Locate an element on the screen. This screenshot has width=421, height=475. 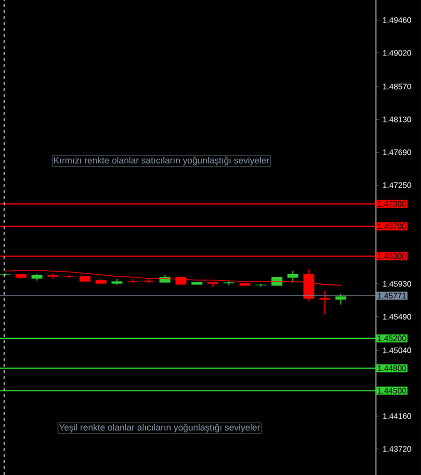
y-tick-label: 1.49460 is located at coordinates (397, 20).